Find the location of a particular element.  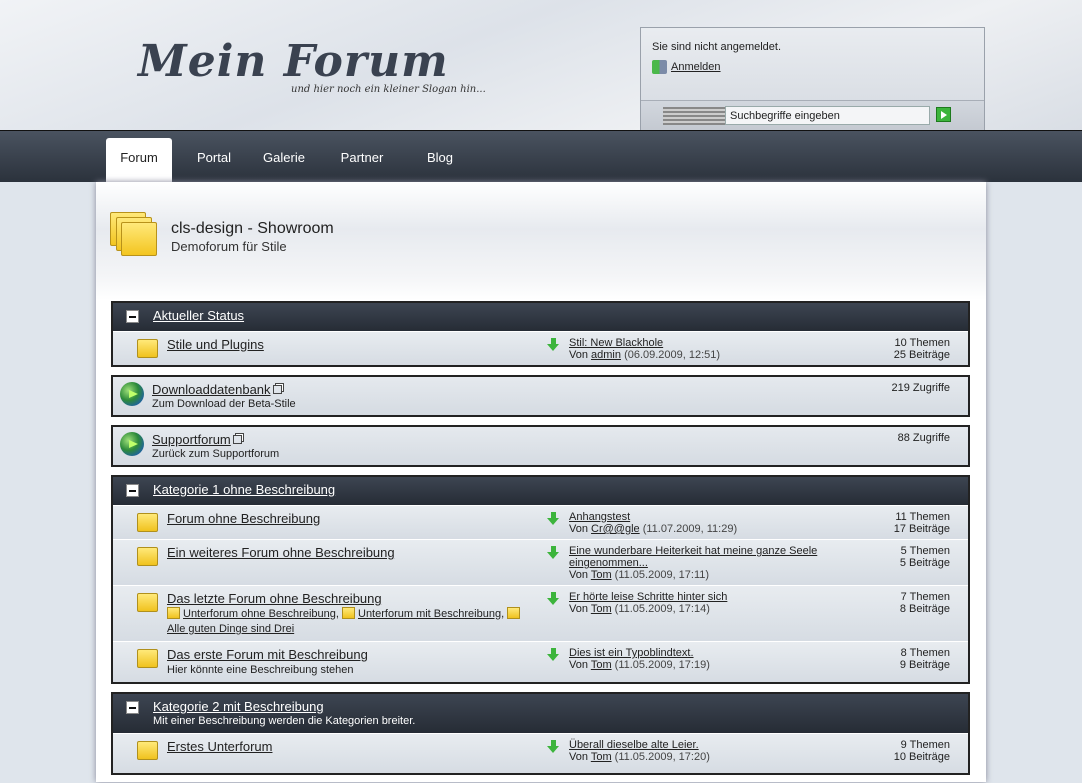

board-stats: 11 Themen 17 Beiträge is located at coordinates (931, 523).